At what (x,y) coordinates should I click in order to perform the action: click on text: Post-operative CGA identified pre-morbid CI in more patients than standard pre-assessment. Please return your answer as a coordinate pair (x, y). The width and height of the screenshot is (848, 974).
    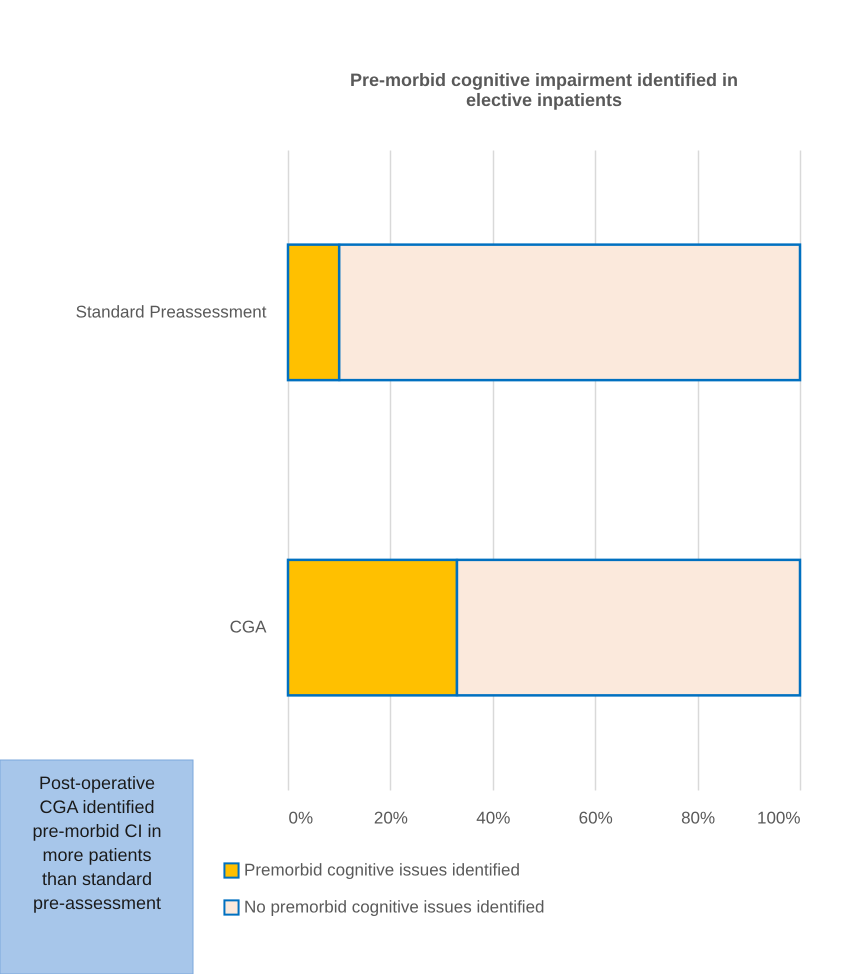
    Looking at the image, I should click on (97, 843).